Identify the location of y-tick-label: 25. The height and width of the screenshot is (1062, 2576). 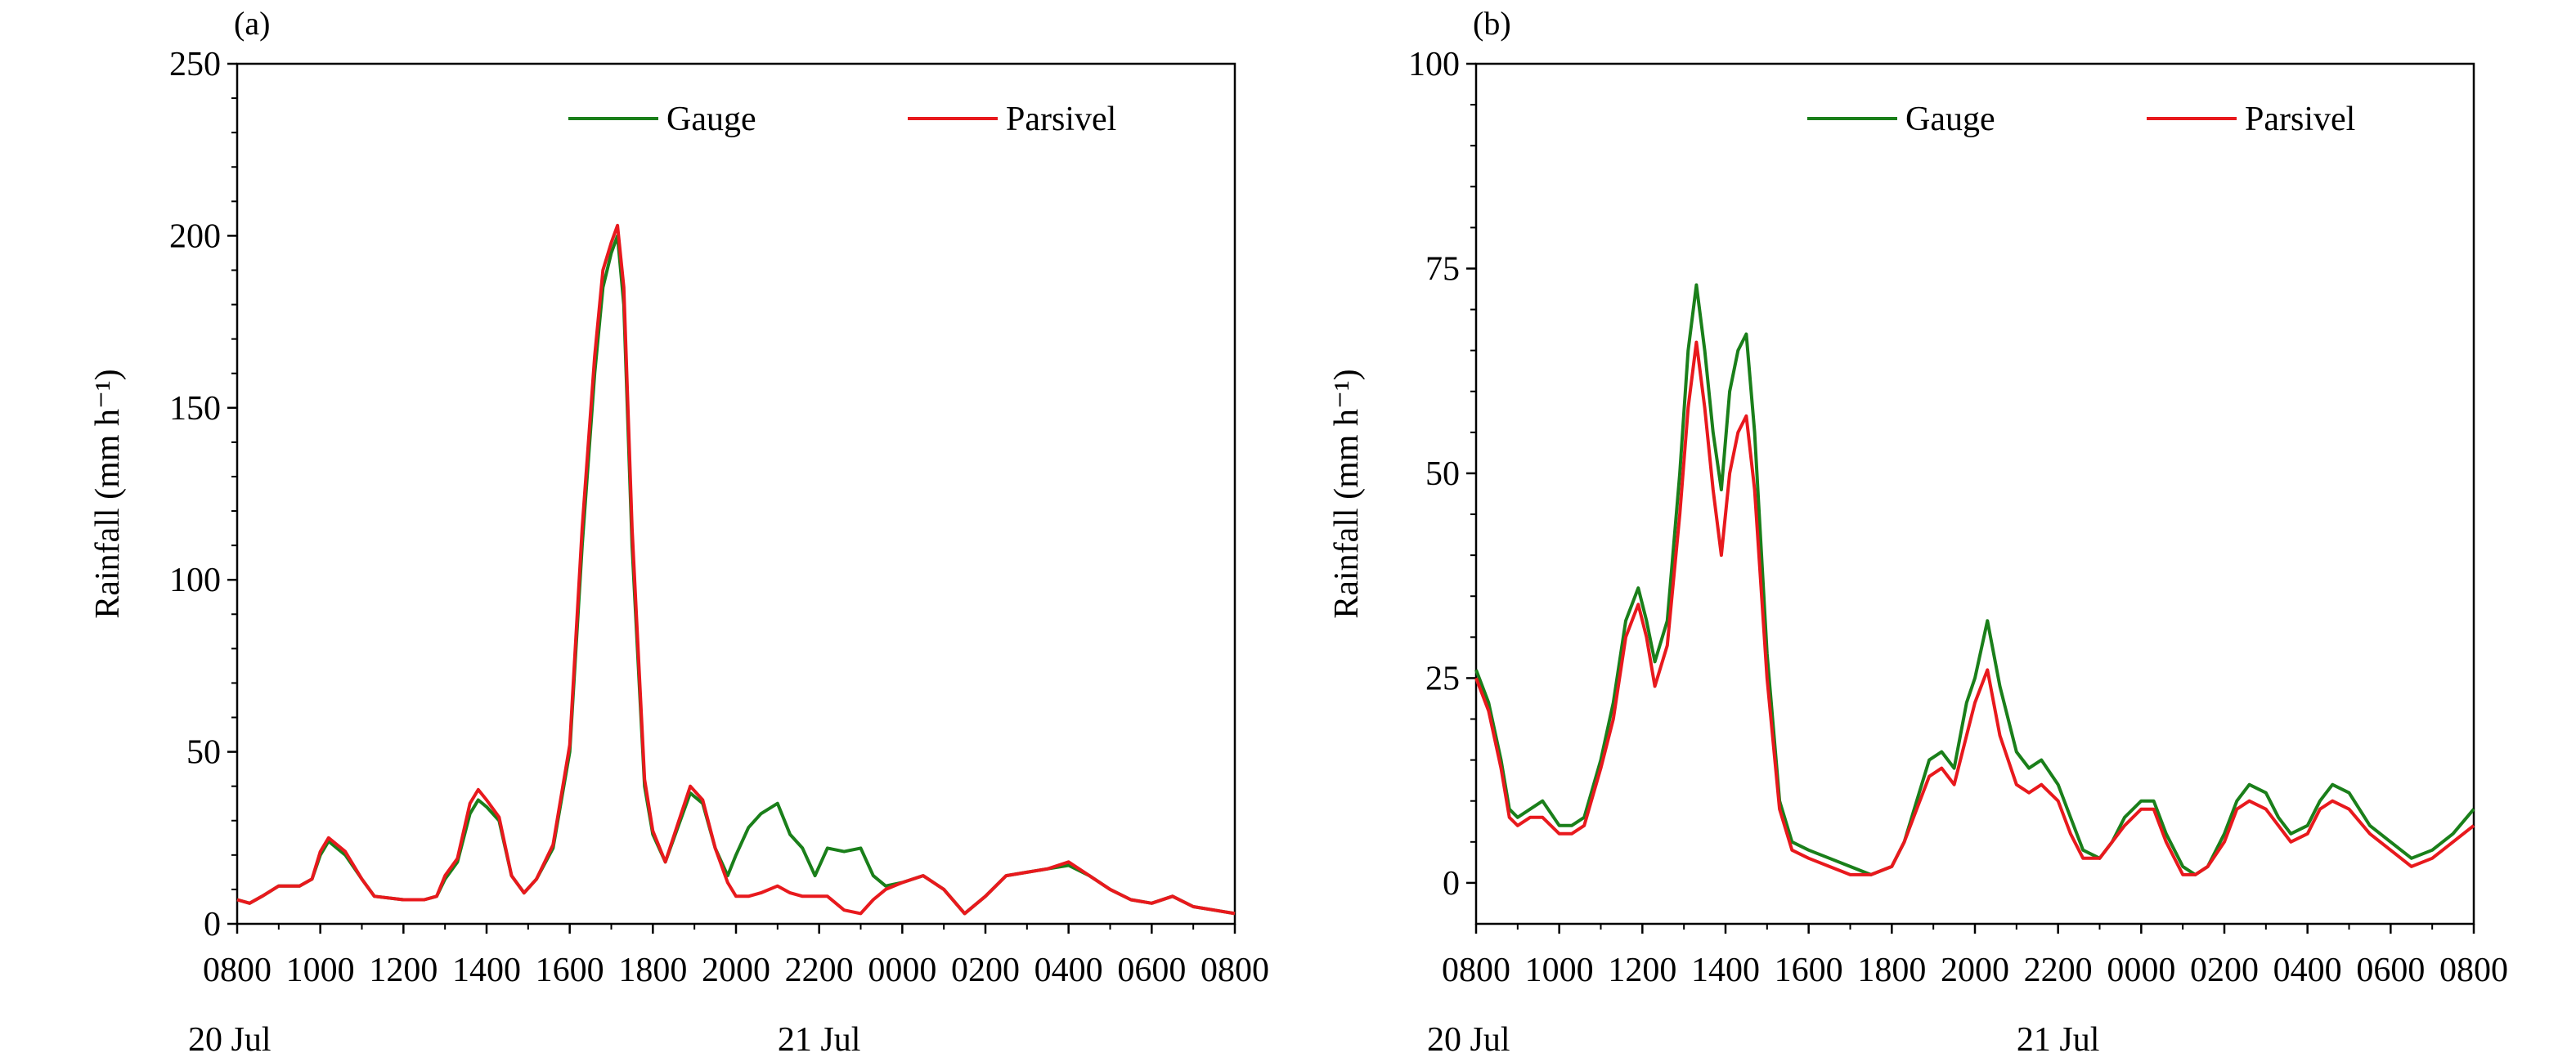
(1442, 678).